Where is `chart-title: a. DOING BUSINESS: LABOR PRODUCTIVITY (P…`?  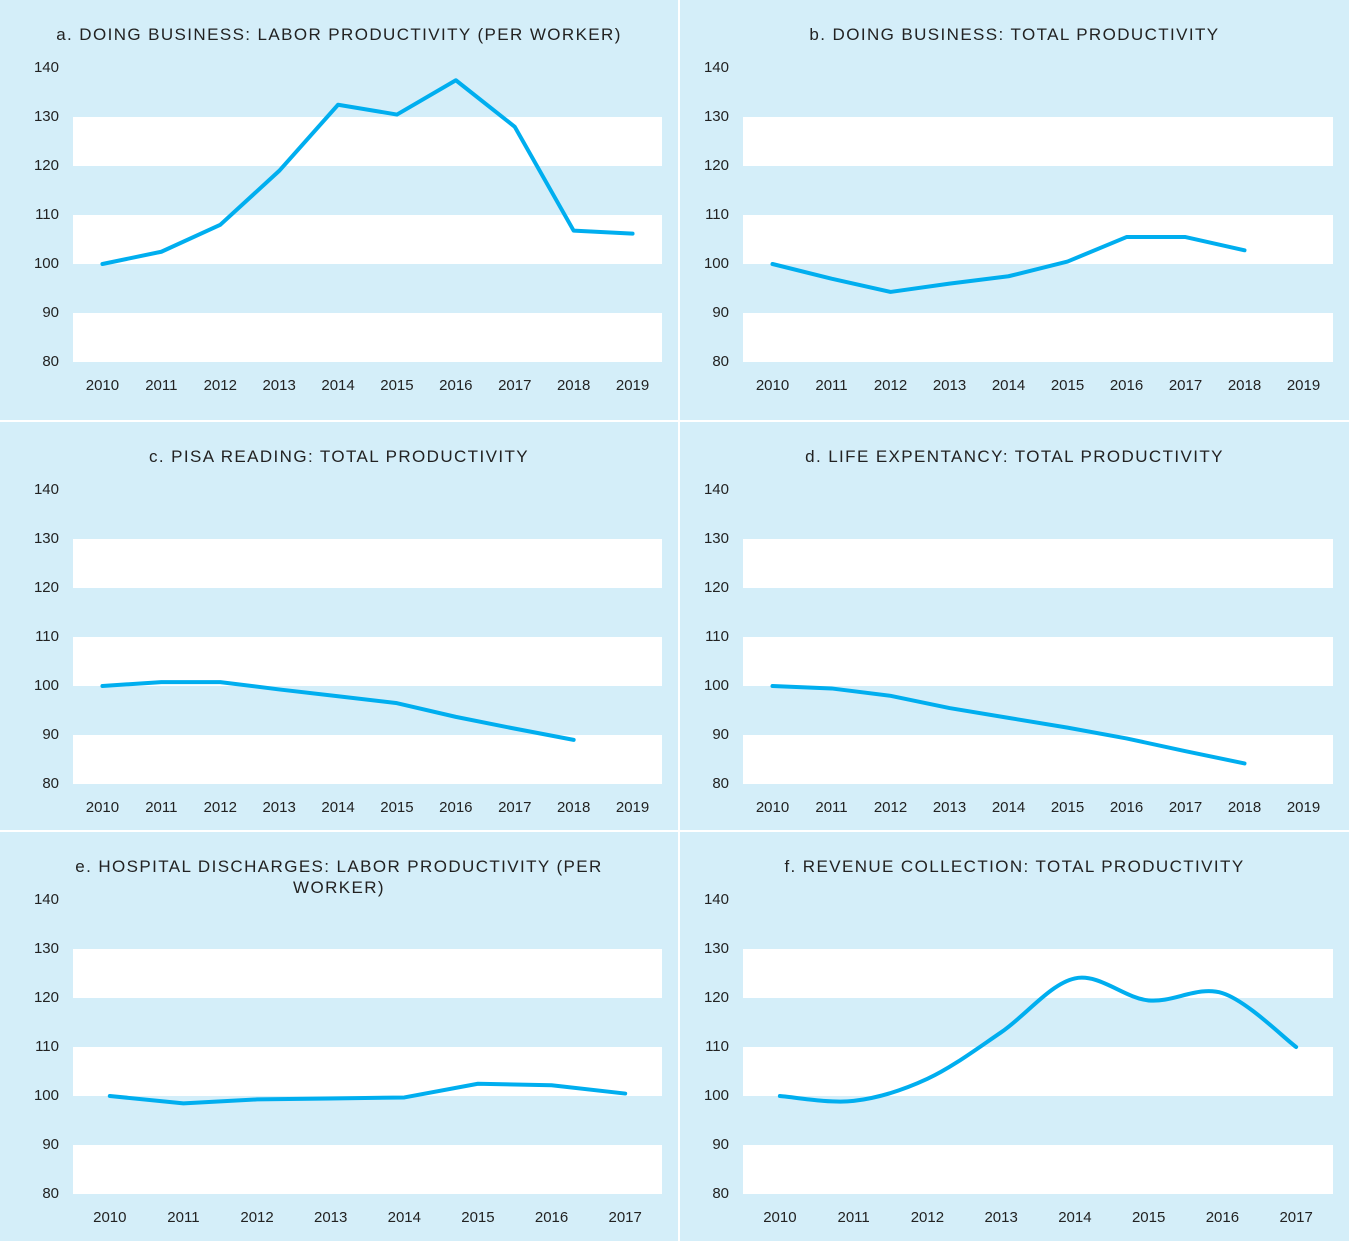 chart-title: a. DOING BUSINESS: LABOR PRODUCTIVITY (P… is located at coordinates (339, 34).